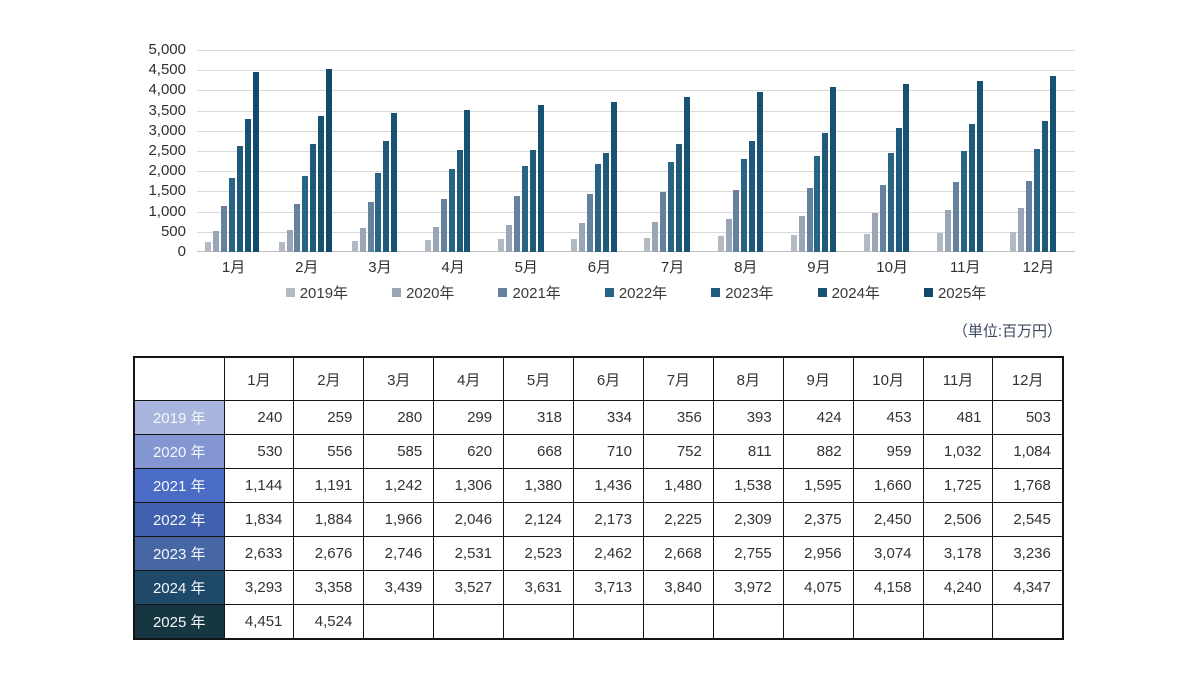  Describe the element at coordinates (167, 130) in the screenshot. I see `y-axis-tick-label: 3,000` at that location.